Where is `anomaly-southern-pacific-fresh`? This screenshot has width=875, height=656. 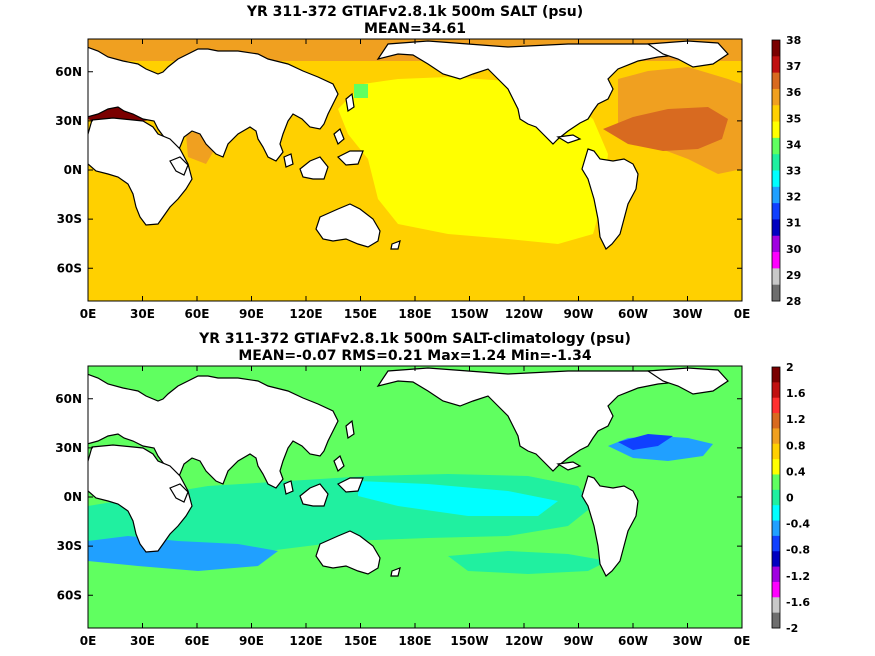 anomaly-southern-pacific-fresh is located at coordinates (528, 562).